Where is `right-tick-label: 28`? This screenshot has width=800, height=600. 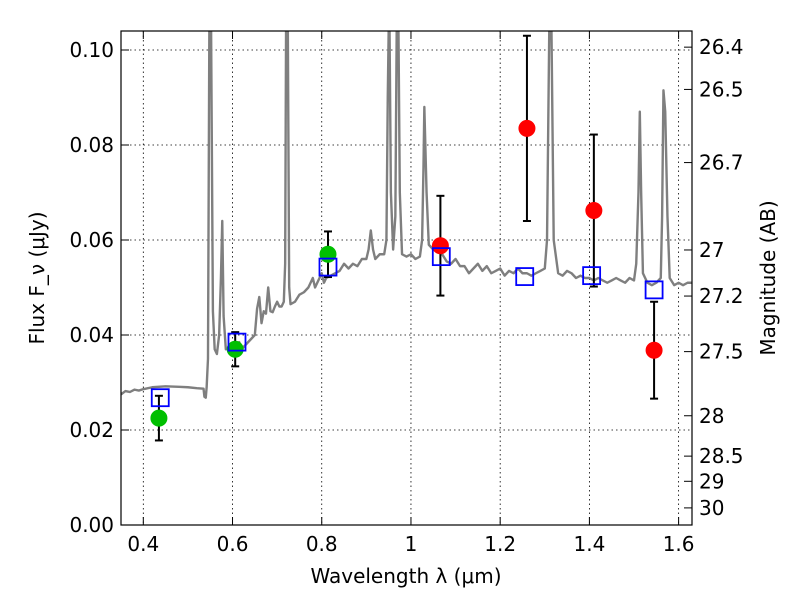 right-tick-label: 28 is located at coordinates (711, 416).